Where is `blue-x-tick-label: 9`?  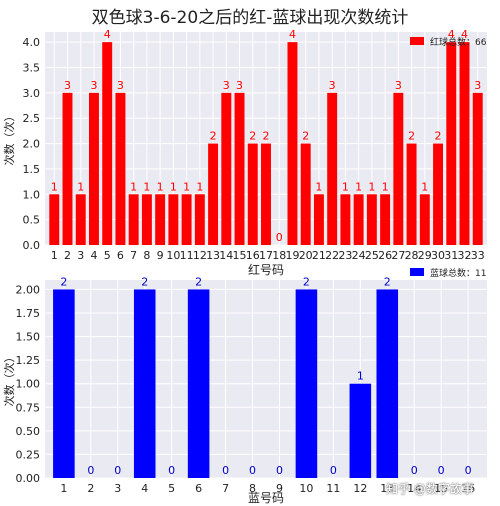 blue-x-tick-label: 9 is located at coordinates (279, 488).